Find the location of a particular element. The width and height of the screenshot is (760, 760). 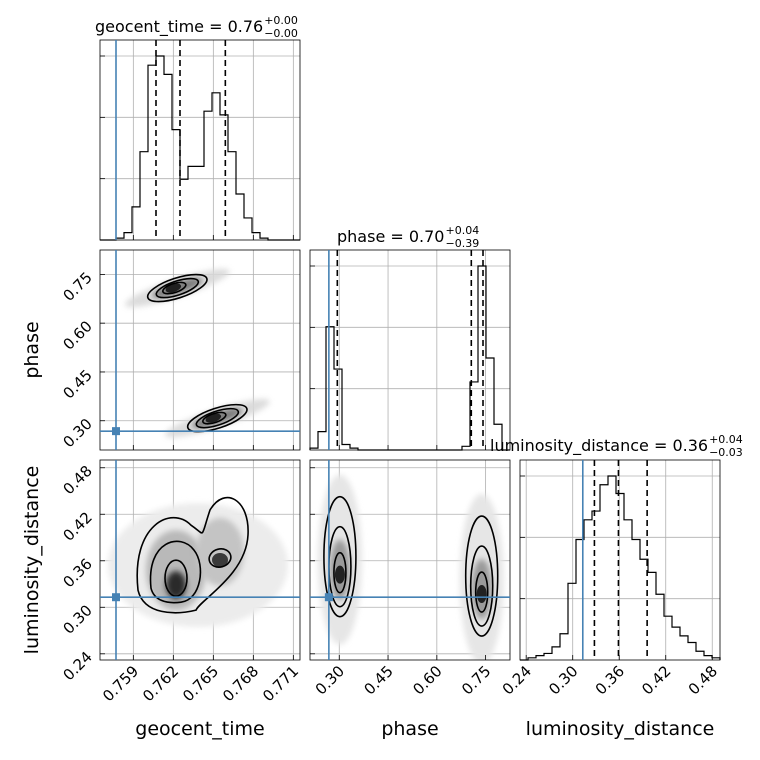

xlabel-geocent-time: geocent_time is located at coordinates (199, 729).